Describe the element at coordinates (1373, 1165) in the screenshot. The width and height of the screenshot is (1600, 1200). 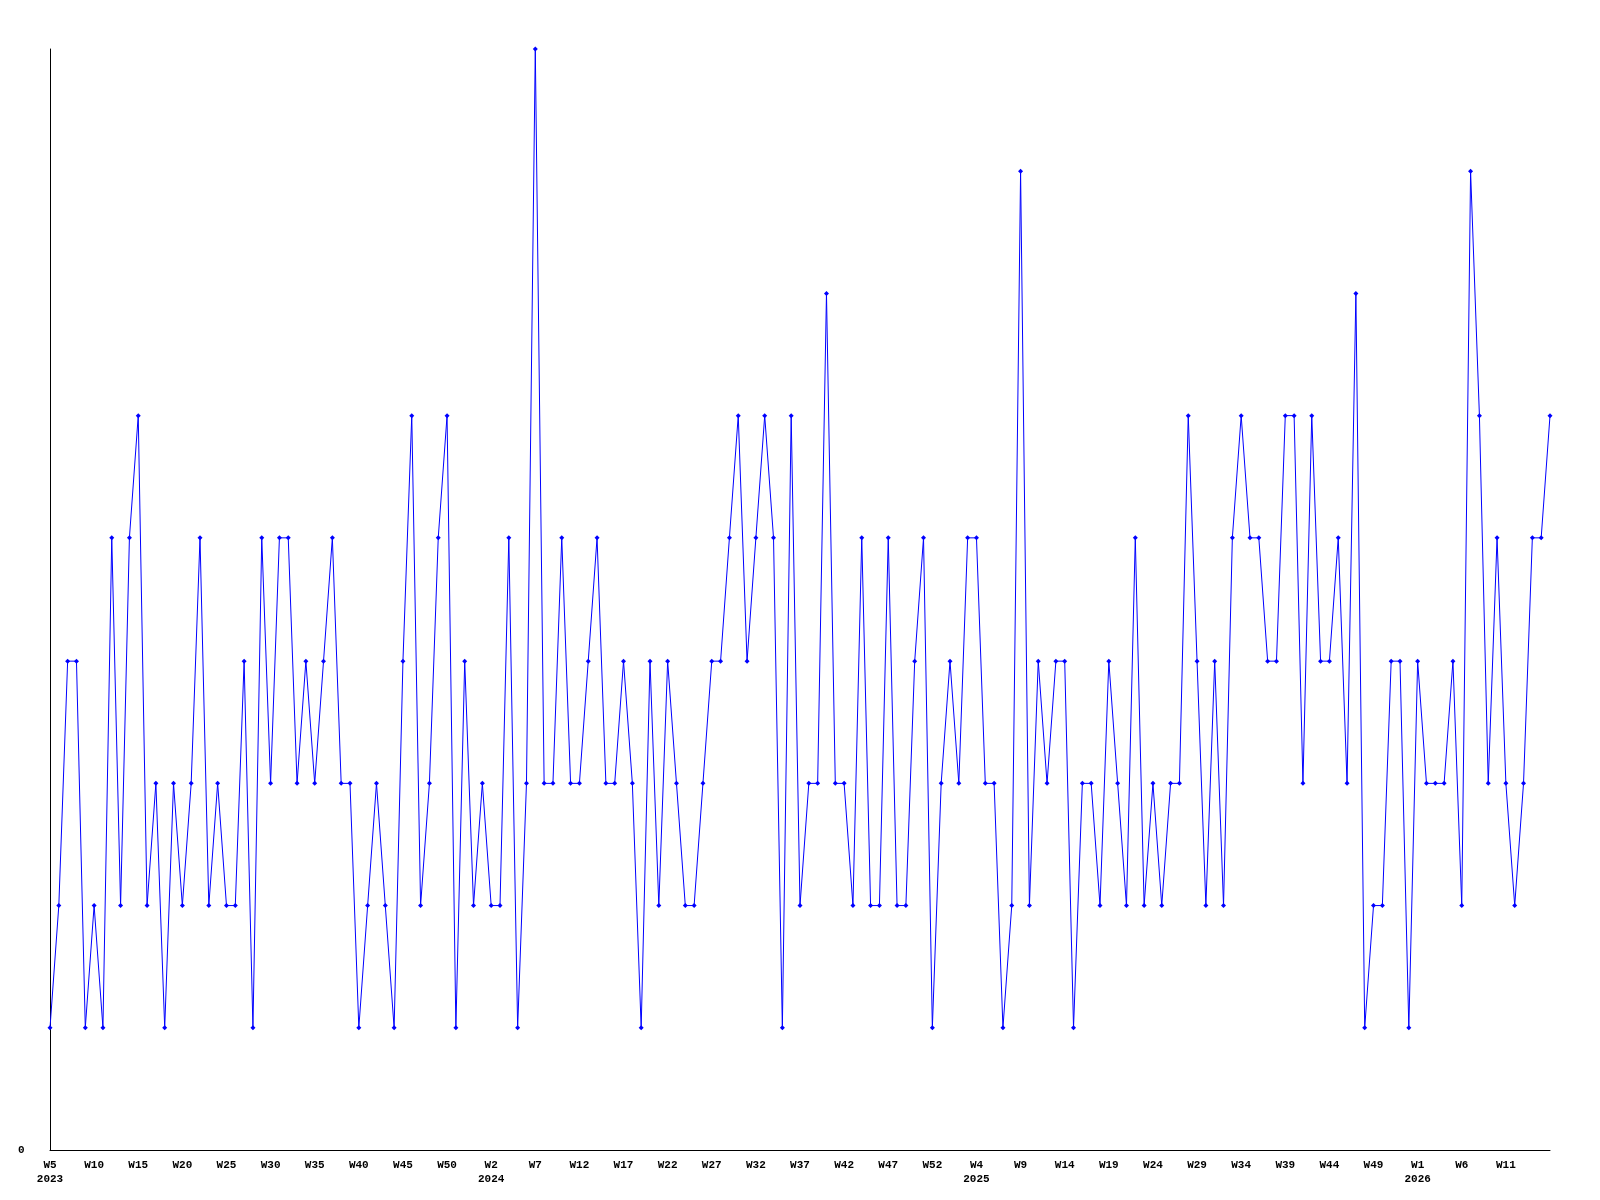
I see `x-tick-label: W49` at that location.